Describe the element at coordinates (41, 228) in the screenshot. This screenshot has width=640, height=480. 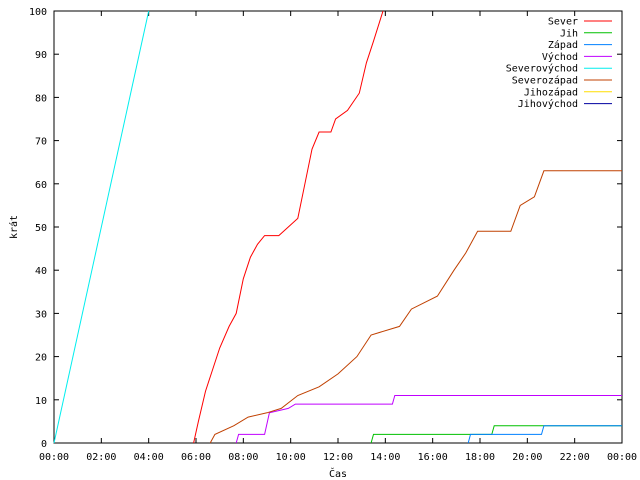
I see `y-tick-label: 50` at that location.